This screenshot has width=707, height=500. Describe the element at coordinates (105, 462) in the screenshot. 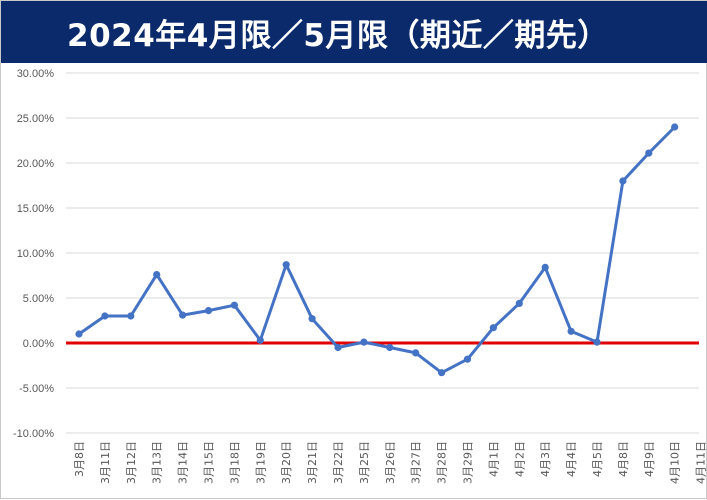

I see `x-tick-label: 3月11日` at that location.